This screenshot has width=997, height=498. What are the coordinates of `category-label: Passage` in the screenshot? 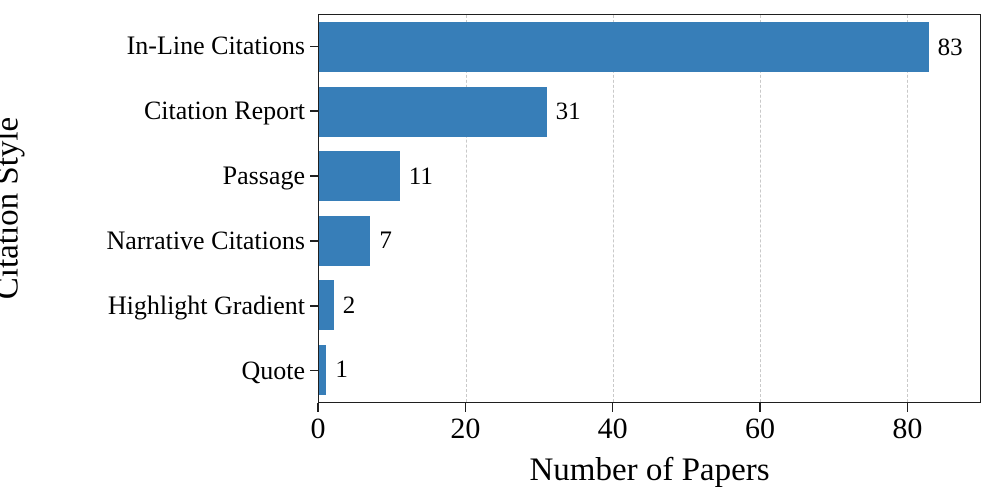 It's located at (263, 176).